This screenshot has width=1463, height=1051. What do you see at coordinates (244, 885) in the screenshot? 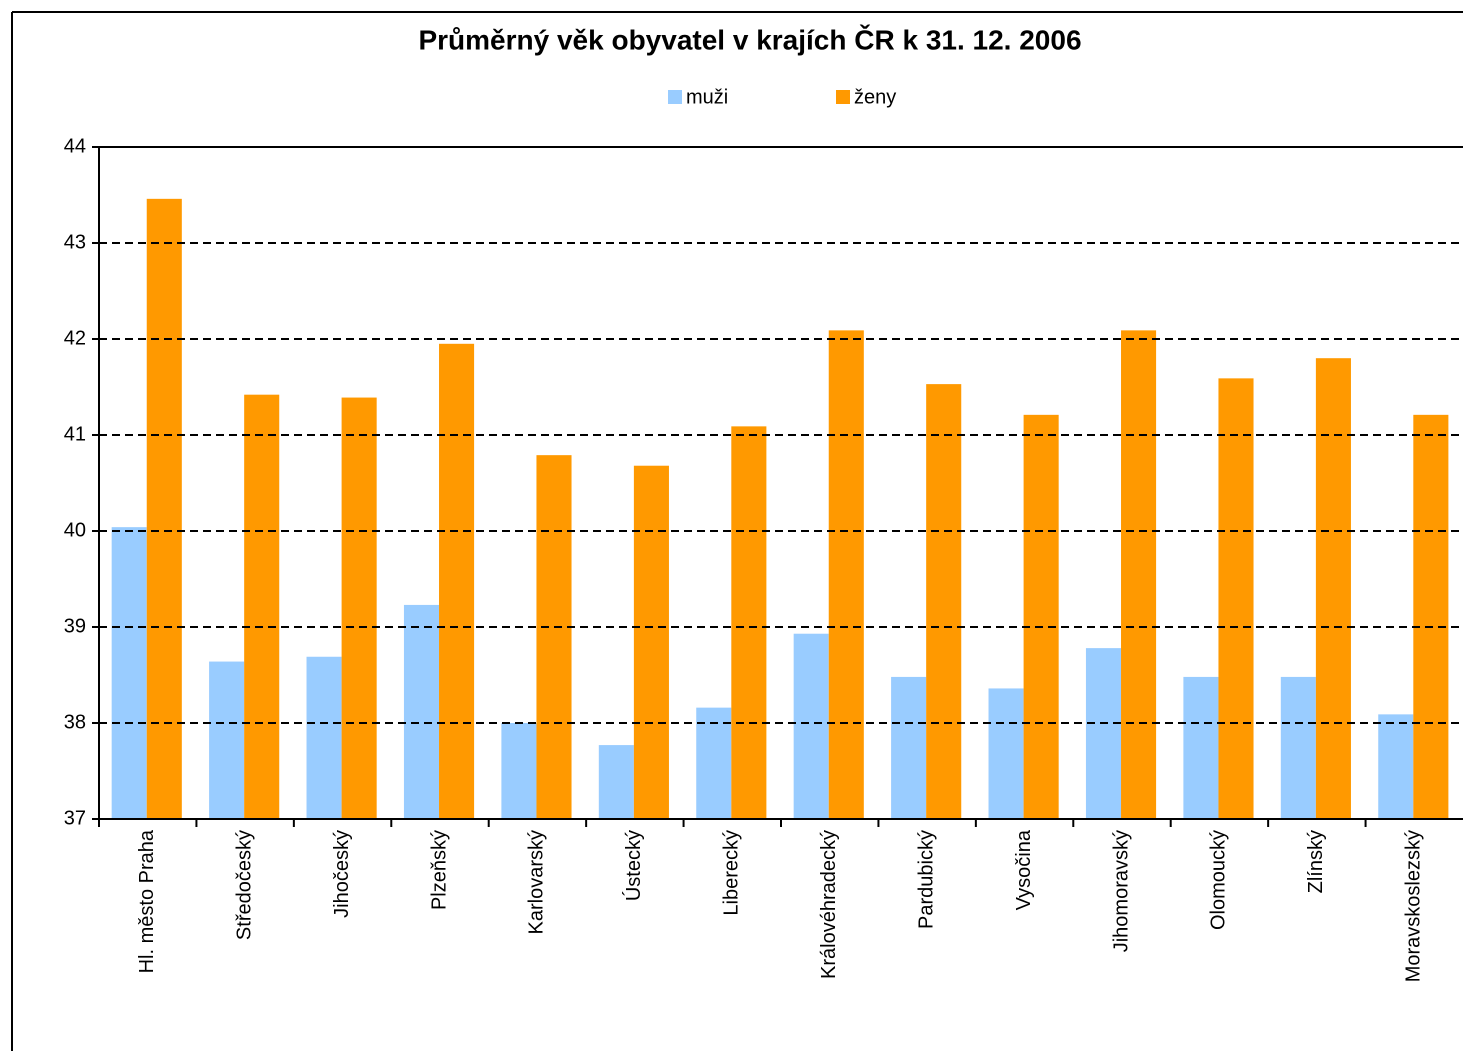
I see `x-tick-label: Středočeský` at bounding box center [244, 885].